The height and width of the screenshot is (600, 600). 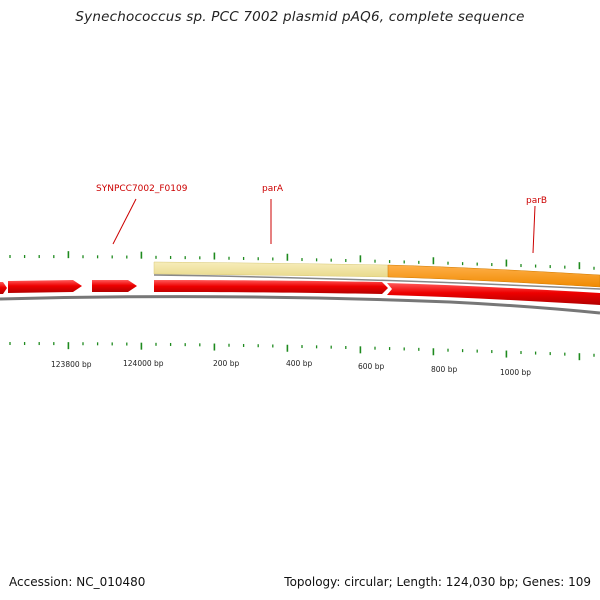 What do you see at coordinates (300, 305) in the screenshot?
I see `plasmid-backbone-arc` at bounding box center [300, 305].